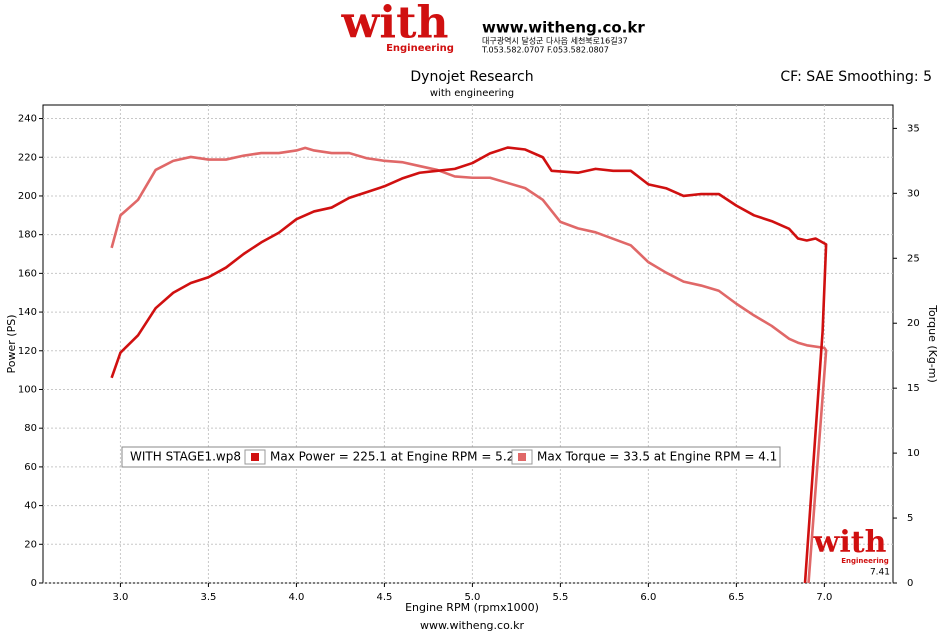 This screenshot has height=632, width=945. What do you see at coordinates (384, 597) in the screenshot?
I see `x-tick-label: 4.5` at bounding box center [384, 597].